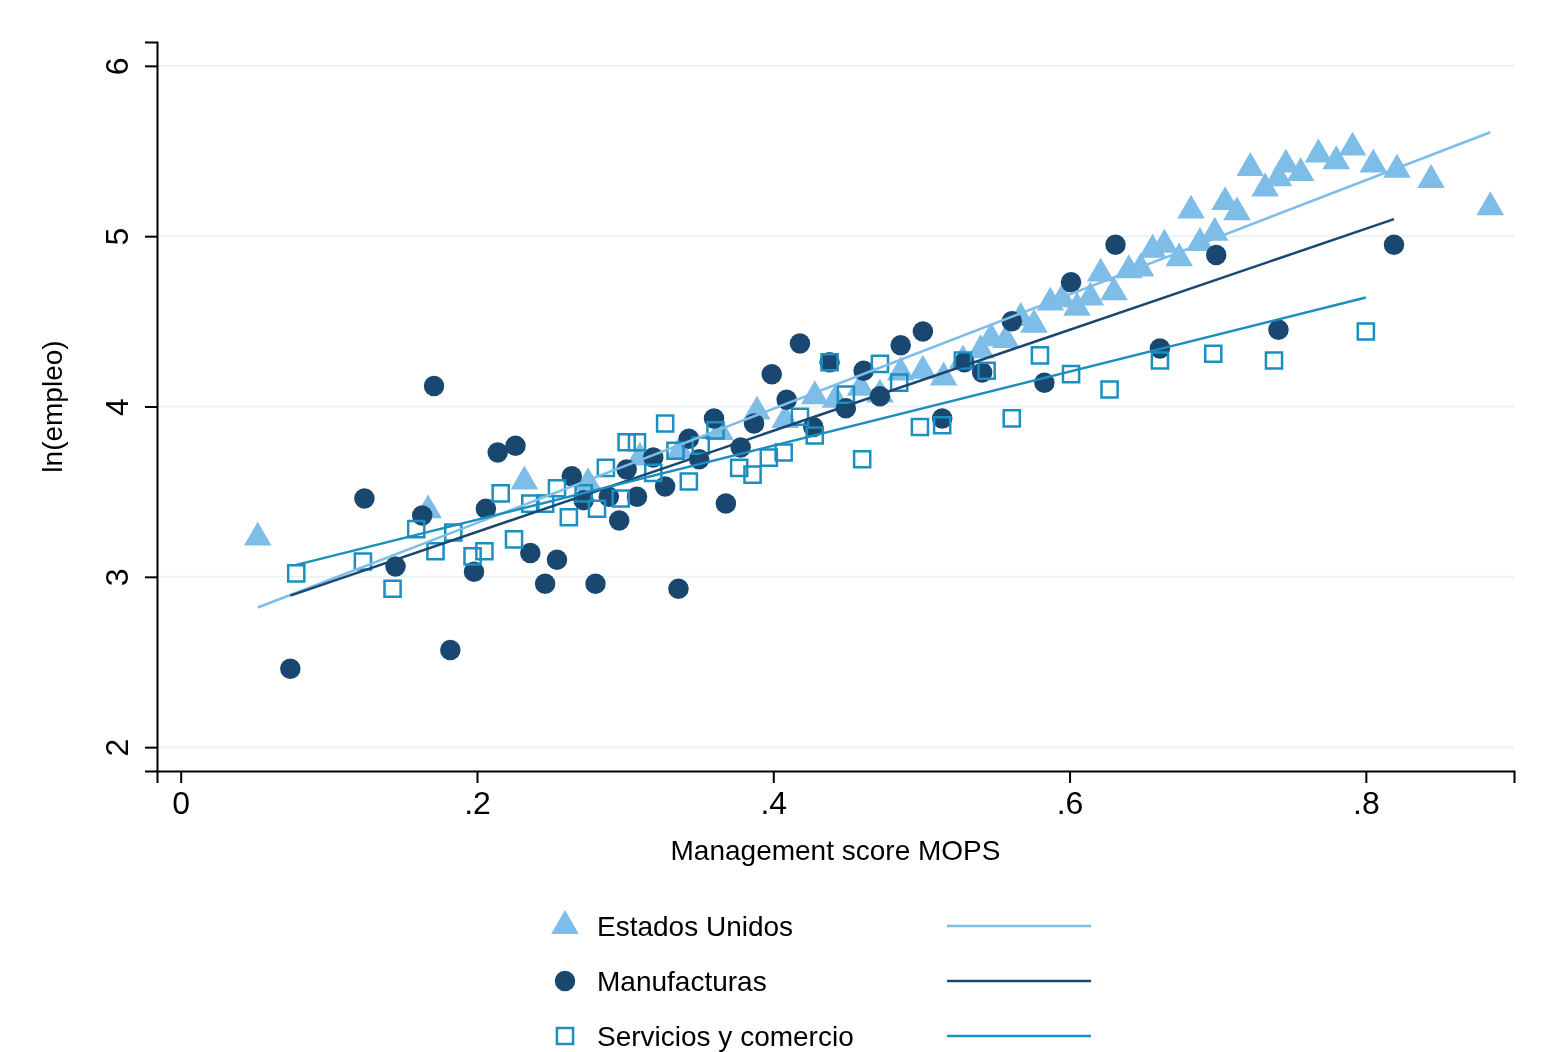 The height and width of the screenshot is (1052, 1549). I want to click on x-tick-label: .8, so click(1366, 802).